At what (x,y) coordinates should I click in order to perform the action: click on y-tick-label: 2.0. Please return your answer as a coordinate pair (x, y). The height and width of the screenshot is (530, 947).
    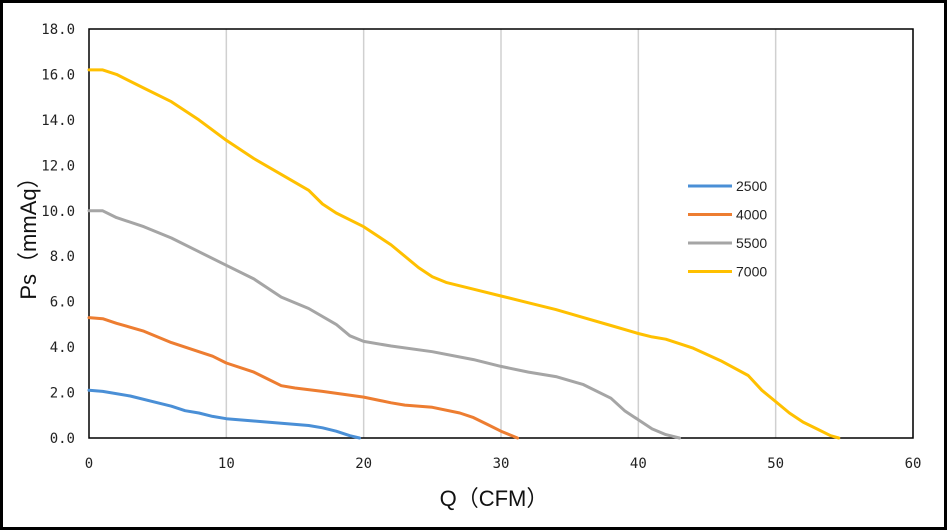
    Looking at the image, I should click on (62, 394).